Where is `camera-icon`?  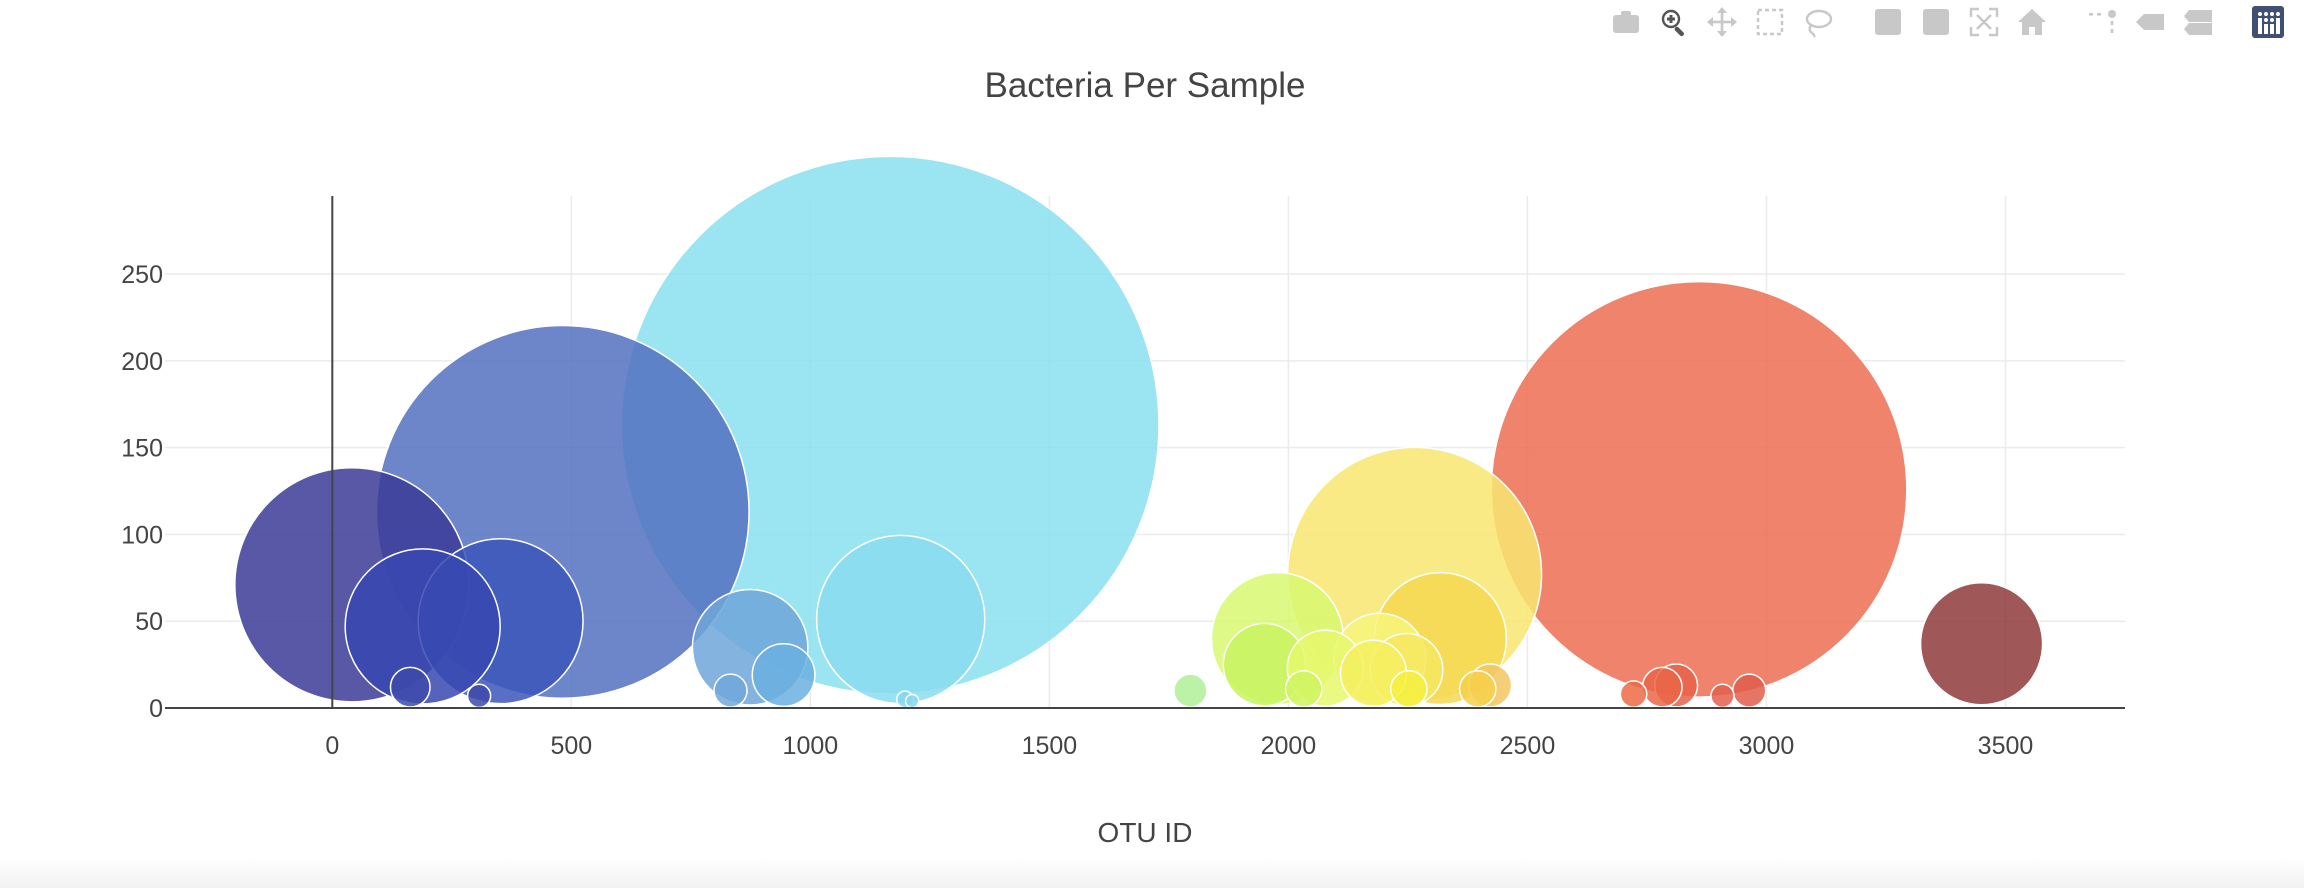
camera-icon is located at coordinates (1626, 22).